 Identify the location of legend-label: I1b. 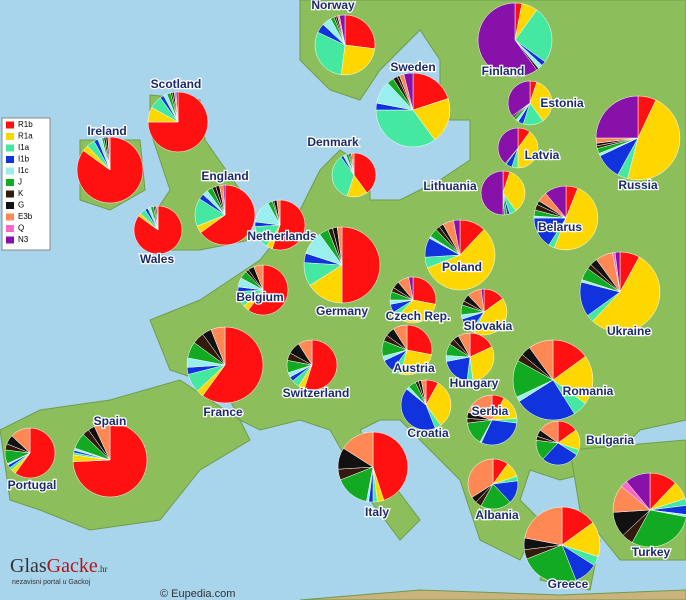
(24, 159).